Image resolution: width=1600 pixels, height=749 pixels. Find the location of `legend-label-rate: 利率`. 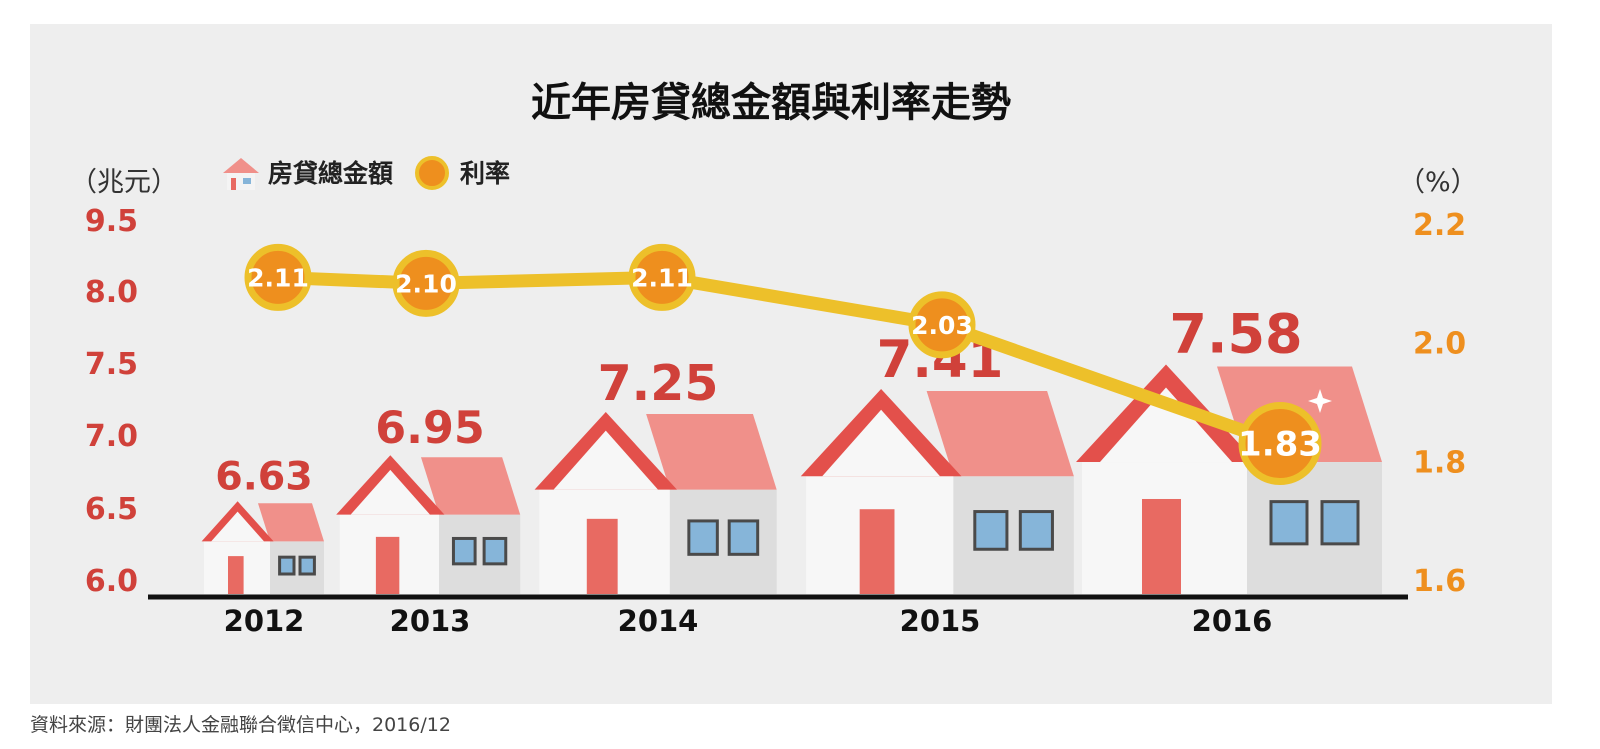

legend-label-rate: 利率 is located at coordinates (485, 173).